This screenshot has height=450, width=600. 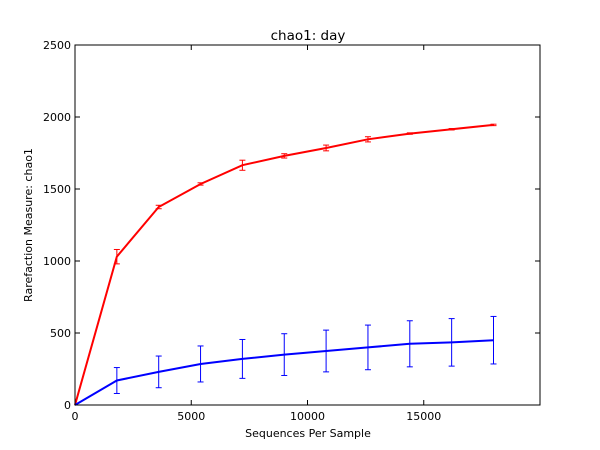 What do you see at coordinates (307, 416) in the screenshot?
I see `x-tick-label: 10000` at bounding box center [307, 416].